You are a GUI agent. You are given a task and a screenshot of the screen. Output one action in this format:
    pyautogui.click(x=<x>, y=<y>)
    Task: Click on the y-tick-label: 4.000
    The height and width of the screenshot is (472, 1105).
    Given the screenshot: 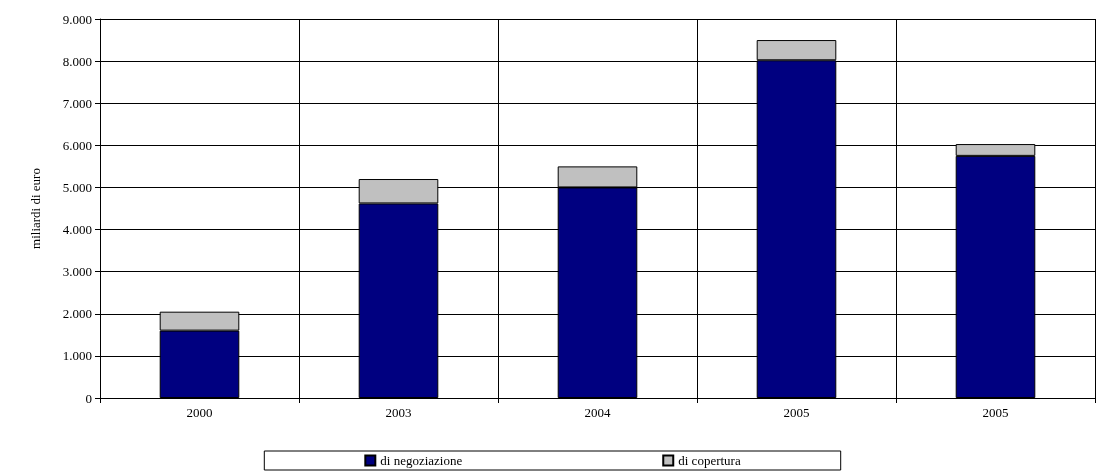 What is the action you would take?
    pyautogui.click(x=77, y=230)
    